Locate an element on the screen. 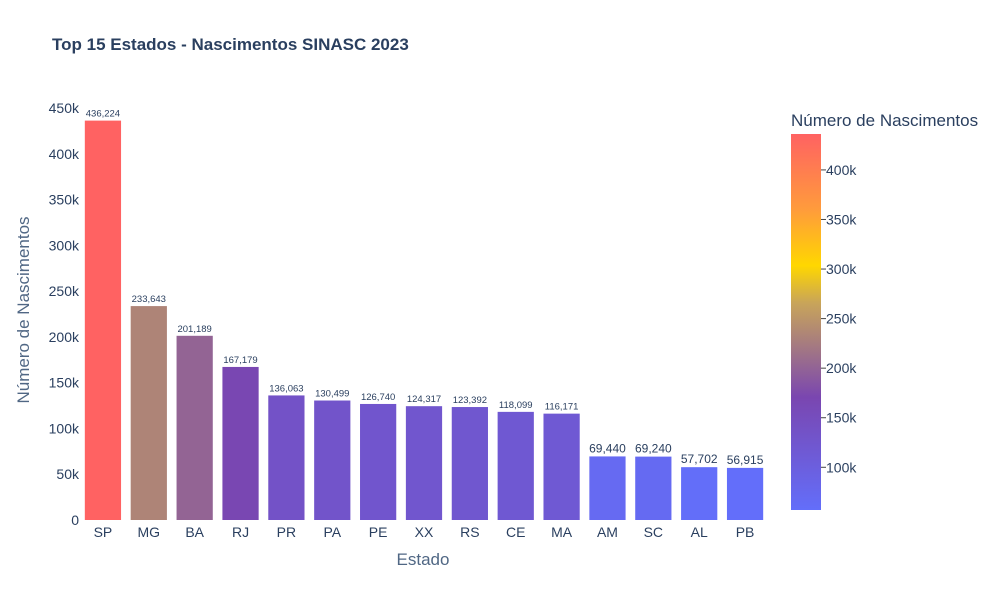 Image resolution: width=1000 pixels, height=600 pixels. bar-value-label-pa: 130,499 is located at coordinates (332, 394).